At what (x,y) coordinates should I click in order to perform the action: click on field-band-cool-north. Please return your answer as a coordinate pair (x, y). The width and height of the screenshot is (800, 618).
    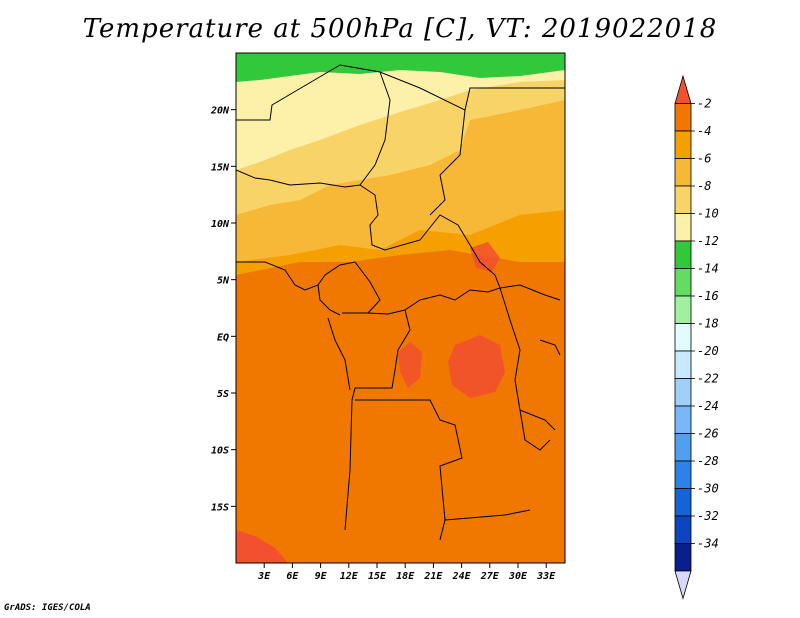
    Looking at the image, I should click on (400, 111).